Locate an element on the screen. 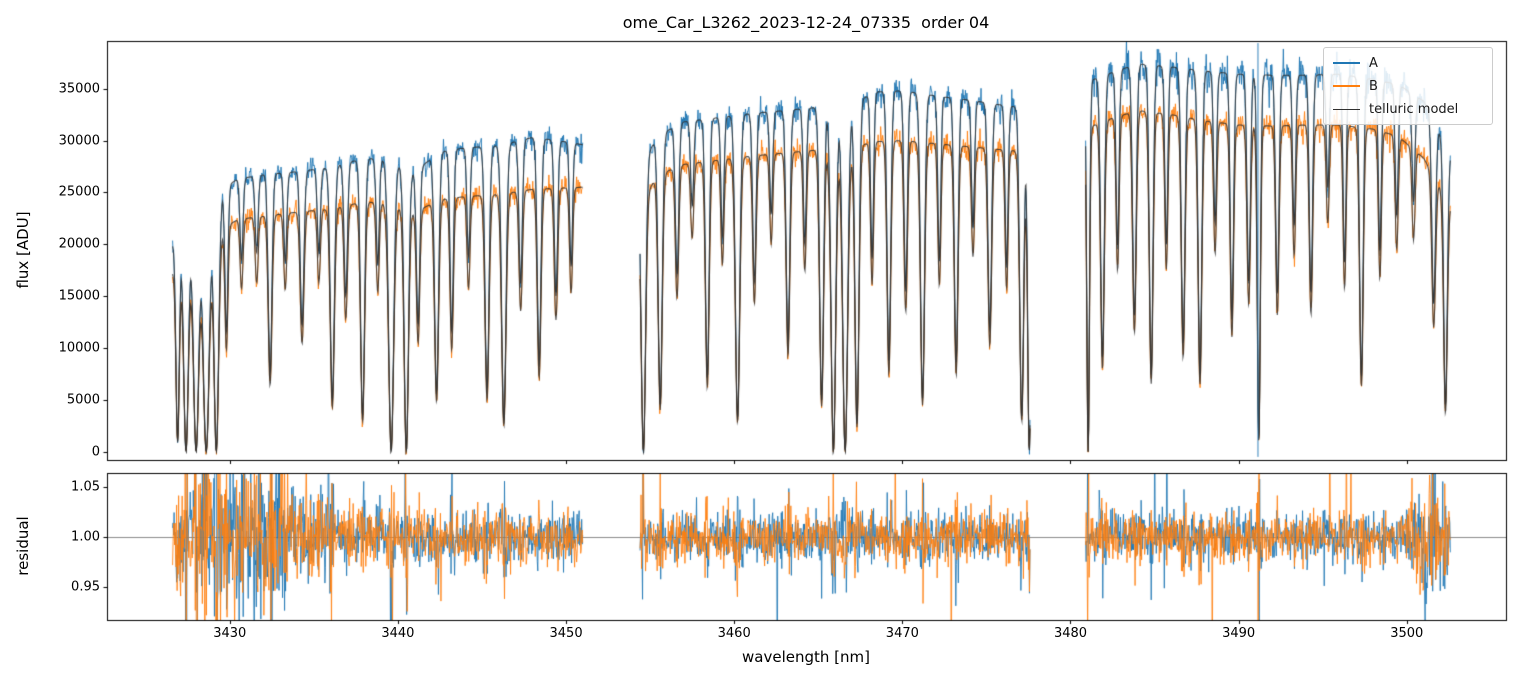 The width and height of the screenshot is (1520, 696). legend-label: A is located at coordinates (1373, 63).